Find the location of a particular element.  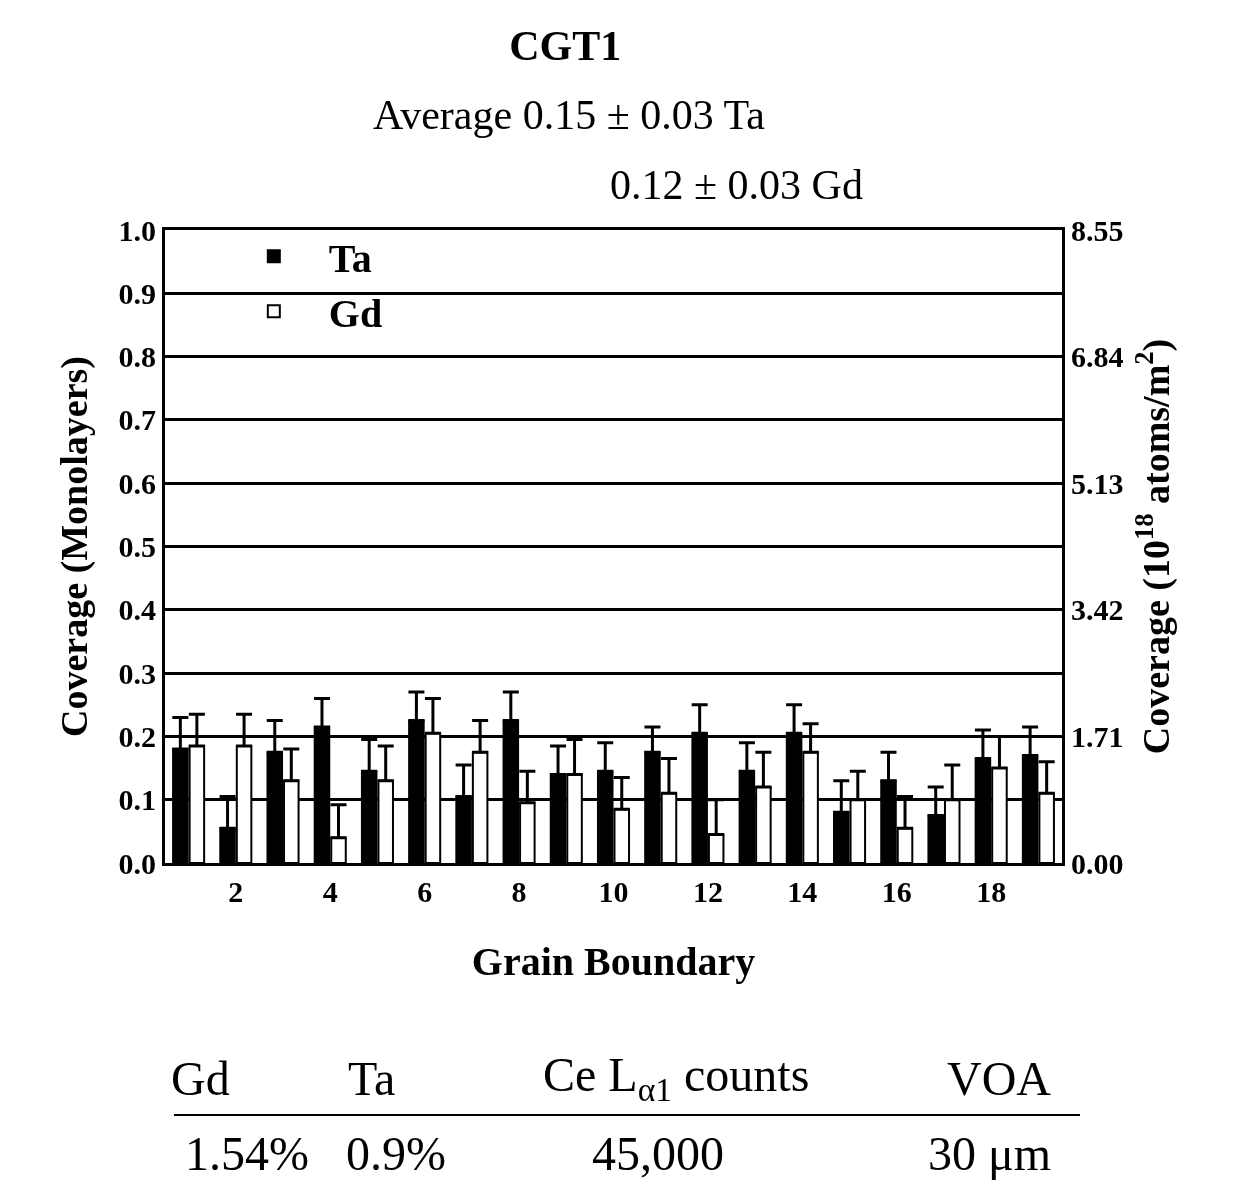

y-tick-label: 0.2 is located at coordinates (137, 736).